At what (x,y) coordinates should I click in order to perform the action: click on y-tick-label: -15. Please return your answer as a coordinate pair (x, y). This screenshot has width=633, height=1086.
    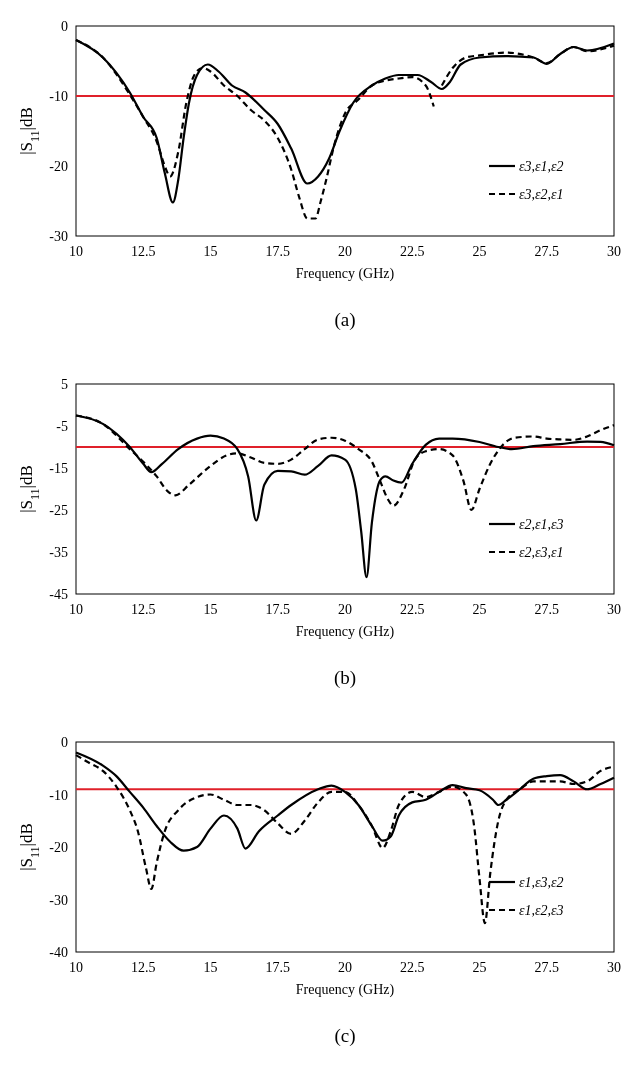
    Looking at the image, I should click on (58, 468).